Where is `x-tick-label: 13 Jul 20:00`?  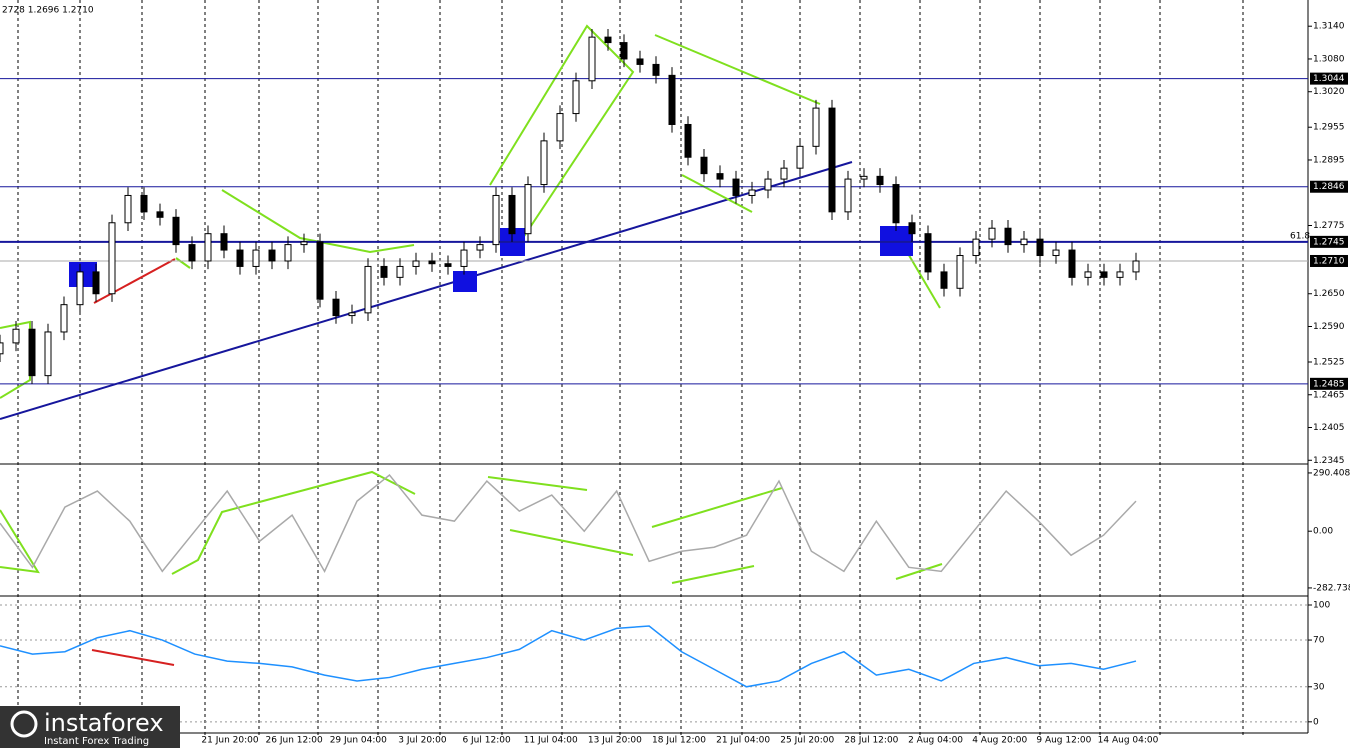
x-tick-label: 13 Jul 20:00 is located at coordinates (615, 741).